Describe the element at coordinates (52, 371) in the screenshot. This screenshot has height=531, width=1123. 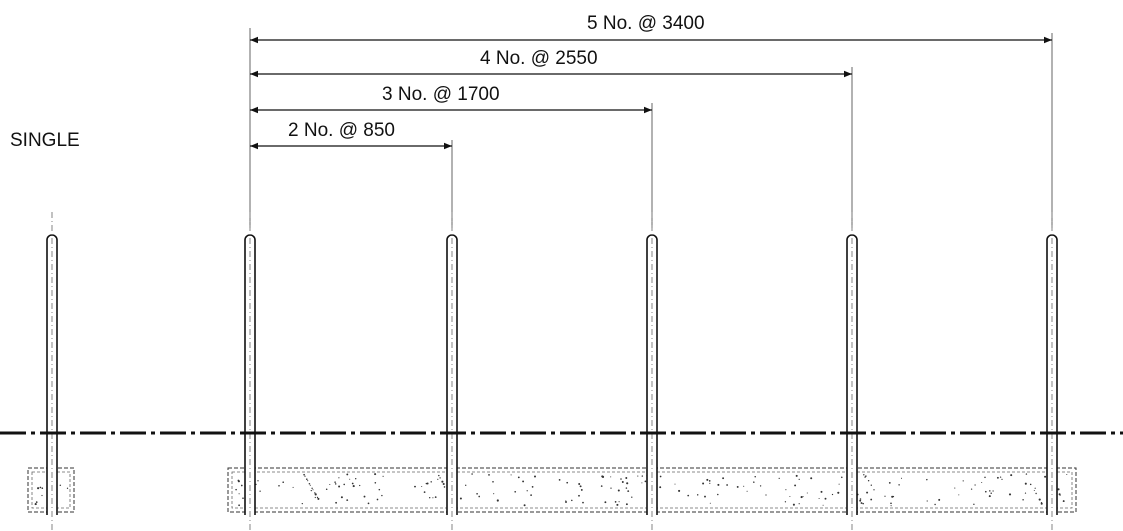
I see `single-bollard` at that location.